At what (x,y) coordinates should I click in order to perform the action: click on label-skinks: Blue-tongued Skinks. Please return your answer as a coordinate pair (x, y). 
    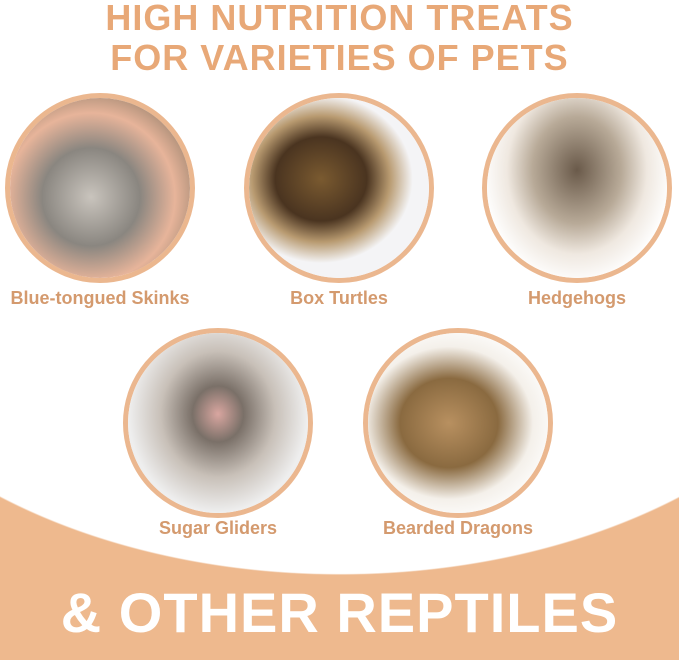
    Looking at the image, I should click on (100, 298).